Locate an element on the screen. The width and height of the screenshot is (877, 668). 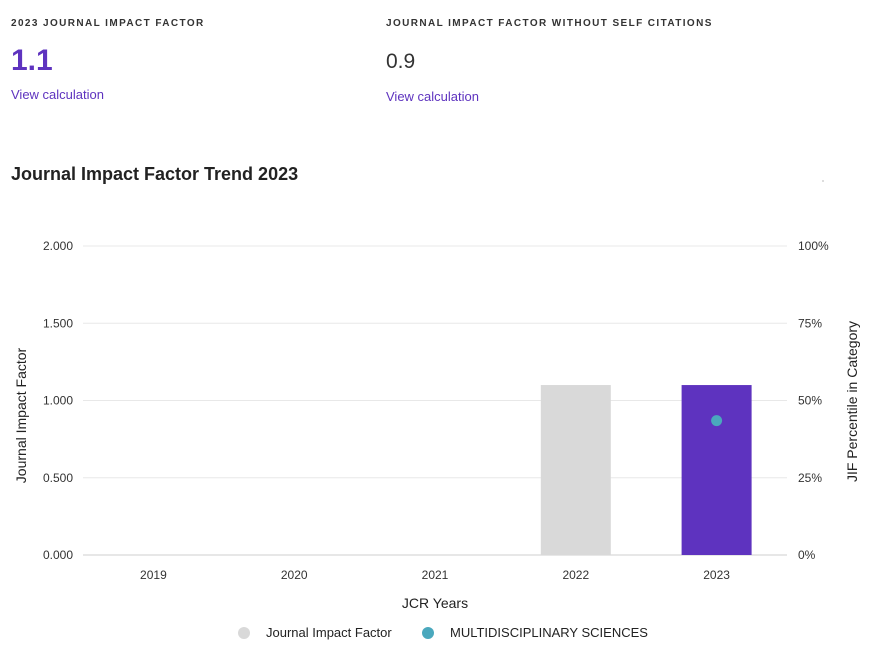
x-axis-title: JCR Years is located at coordinates (435, 603).